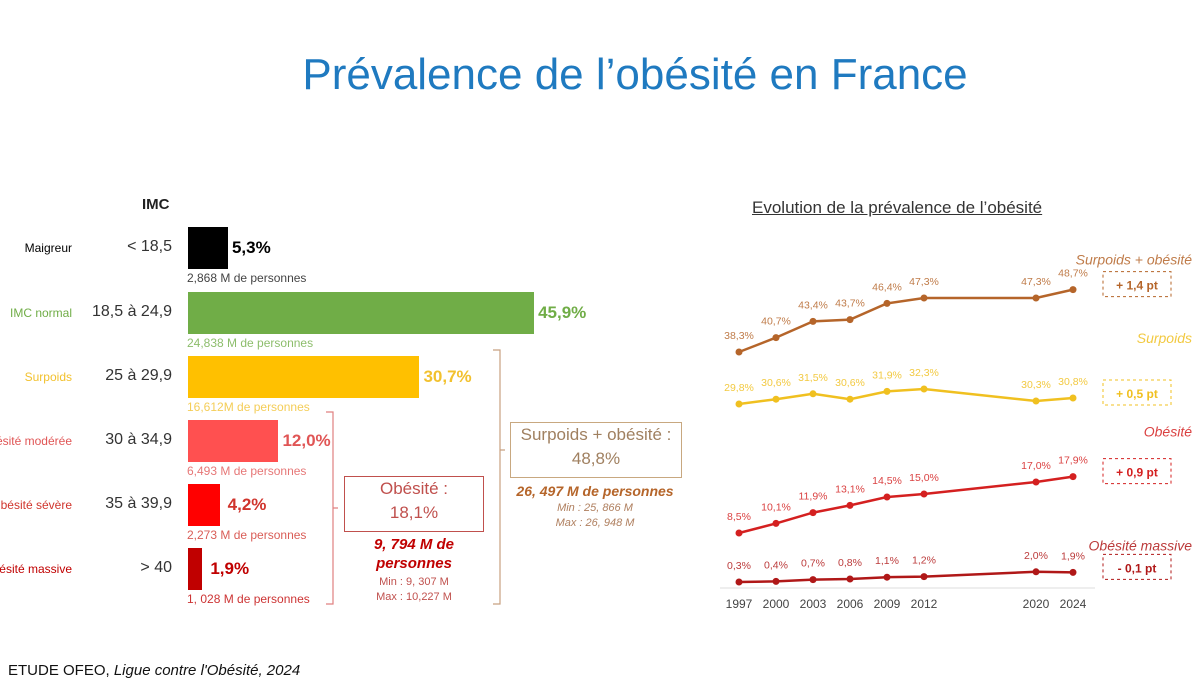  Describe the element at coordinates (850, 604) in the screenshot. I see `x-tick-label: 2006` at that location.